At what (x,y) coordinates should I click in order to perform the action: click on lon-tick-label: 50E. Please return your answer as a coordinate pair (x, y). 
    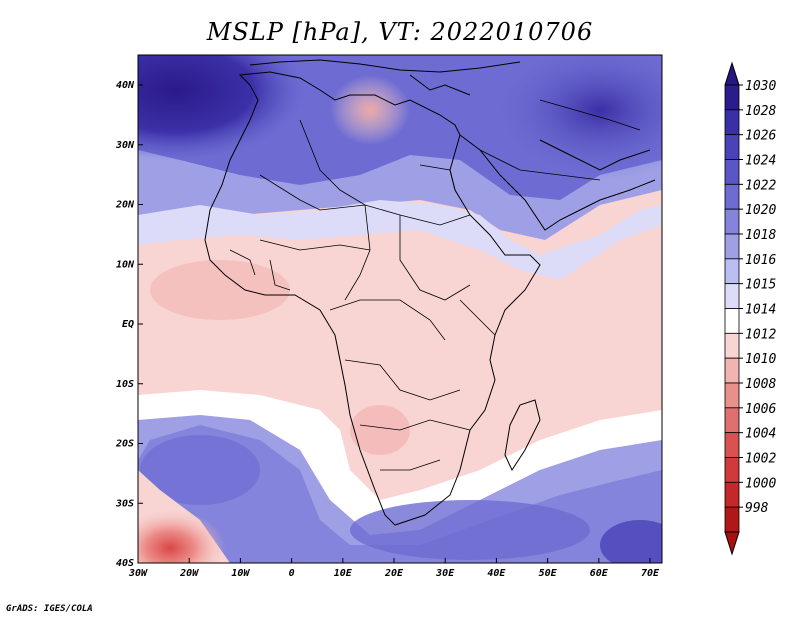
    Looking at the image, I should click on (548, 573).